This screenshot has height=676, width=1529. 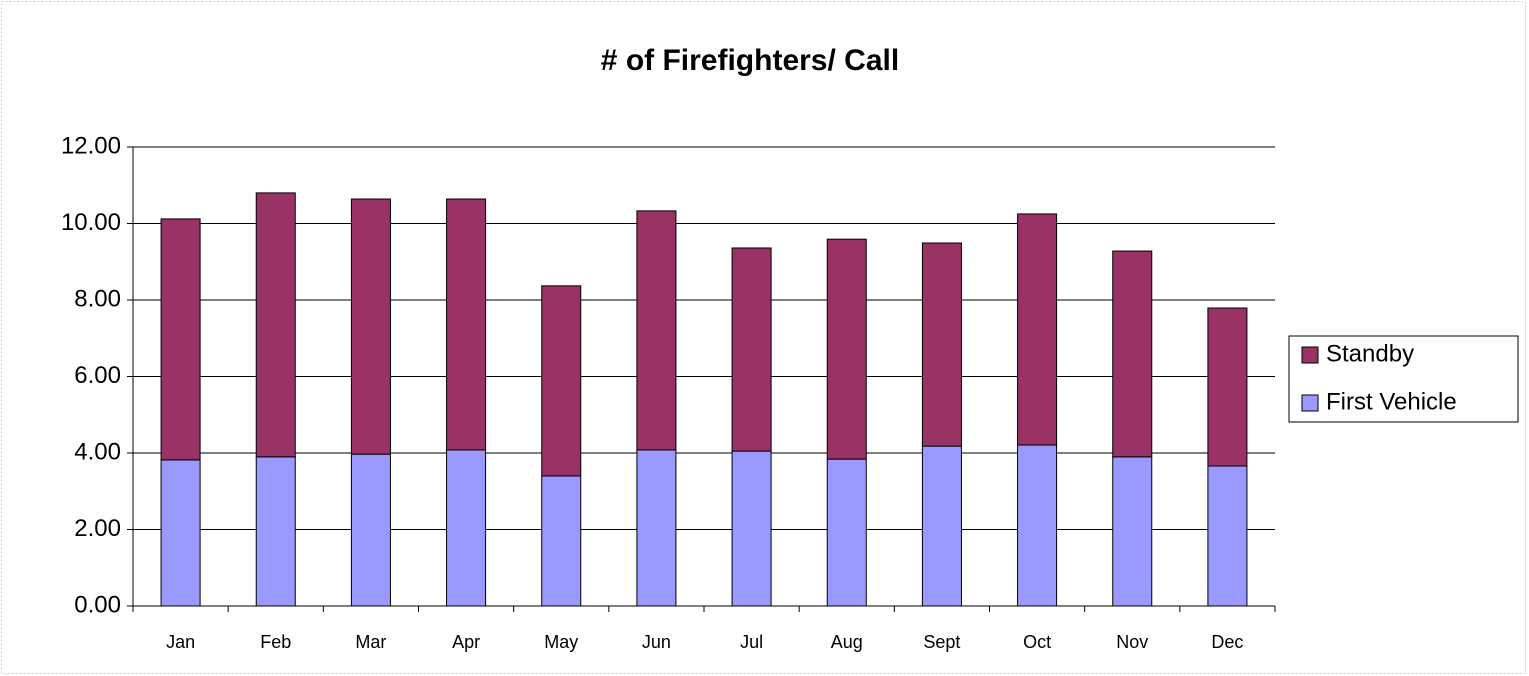 What do you see at coordinates (97, 451) in the screenshot?
I see `y-tick-label: 4.00` at bounding box center [97, 451].